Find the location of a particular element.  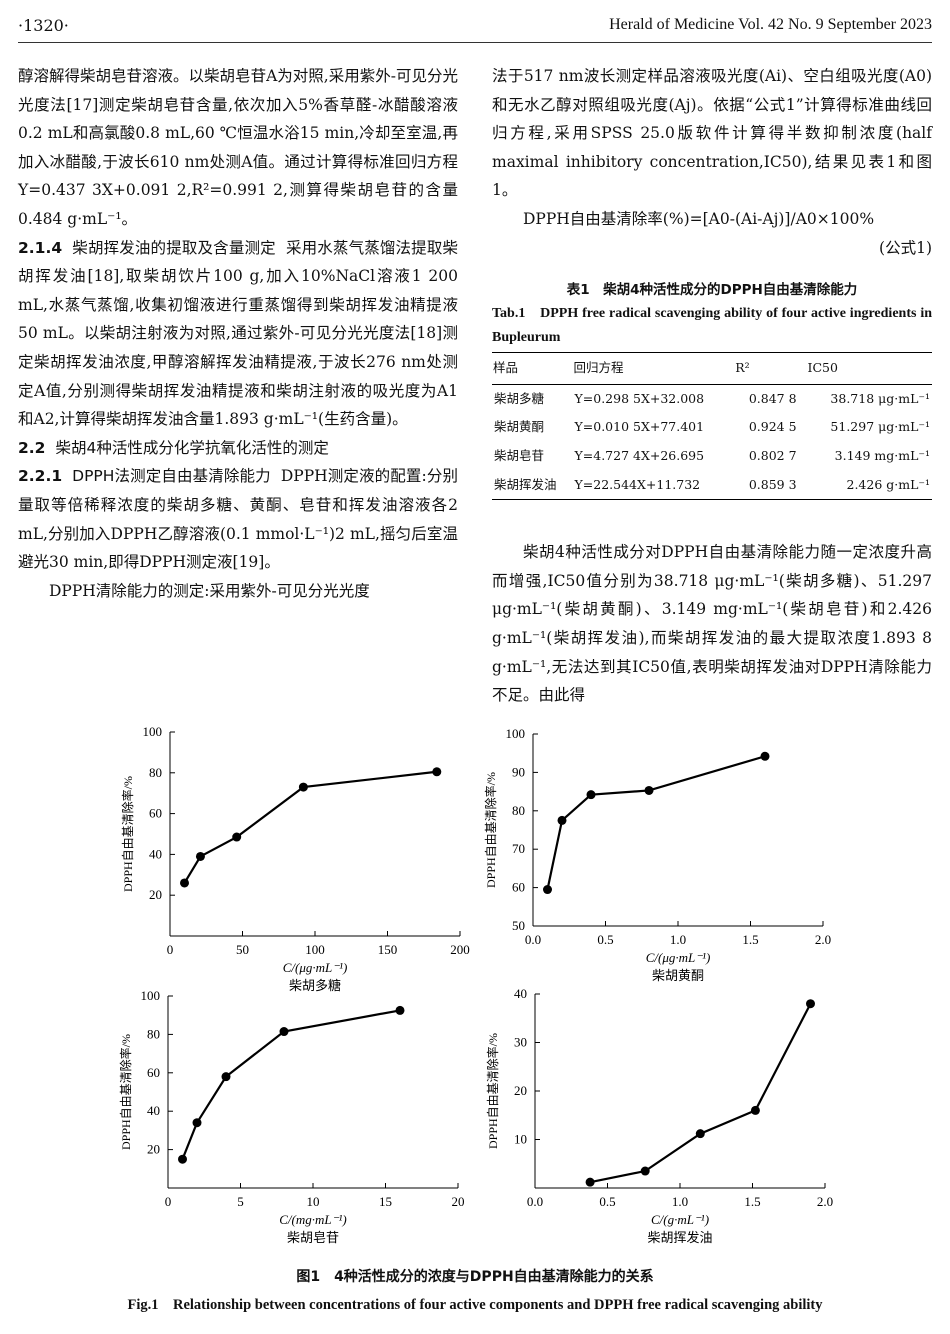

table-cell: Y=0.010 5X+77.401 is located at coordinates (639, 427).